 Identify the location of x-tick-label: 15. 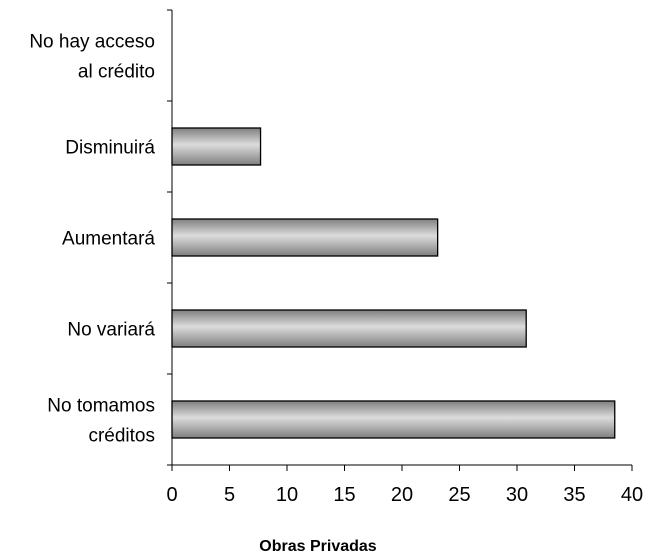
(344, 495).